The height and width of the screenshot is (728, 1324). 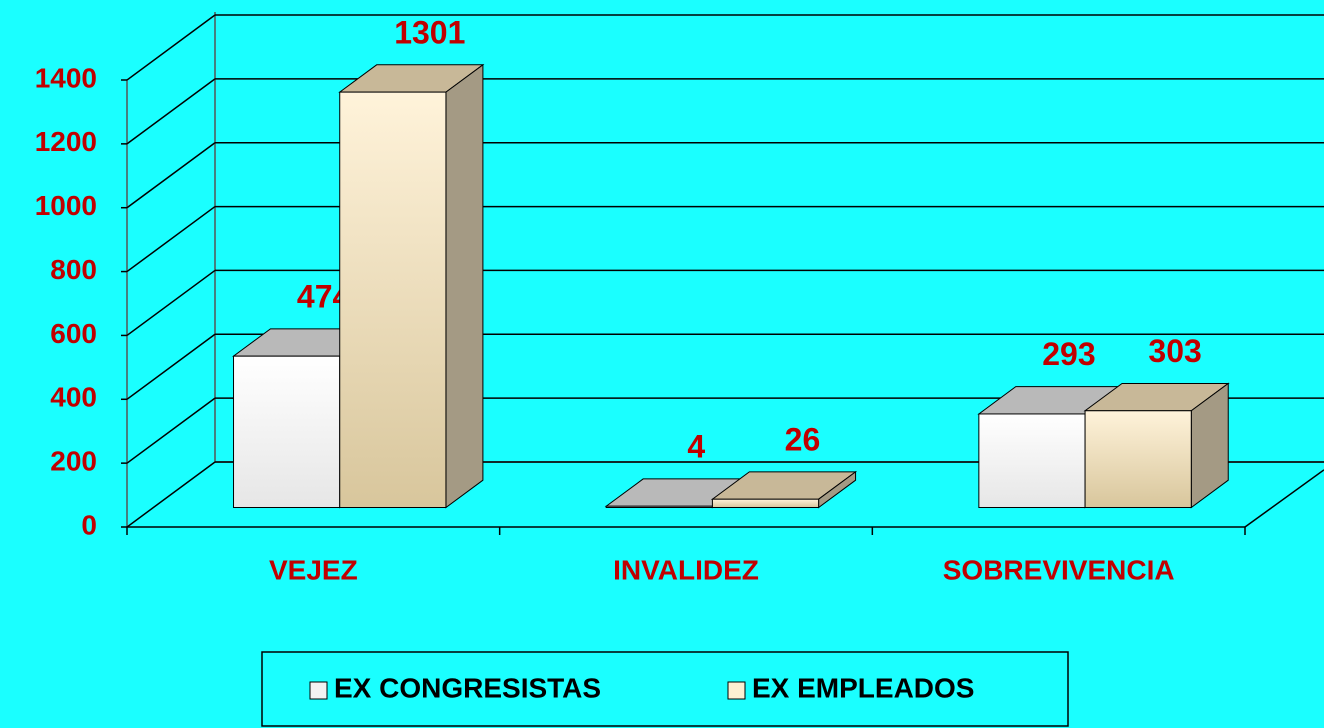 What do you see at coordinates (1059, 569) in the screenshot?
I see `x-tick-label: SOBREVIVENCIA` at bounding box center [1059, 569].